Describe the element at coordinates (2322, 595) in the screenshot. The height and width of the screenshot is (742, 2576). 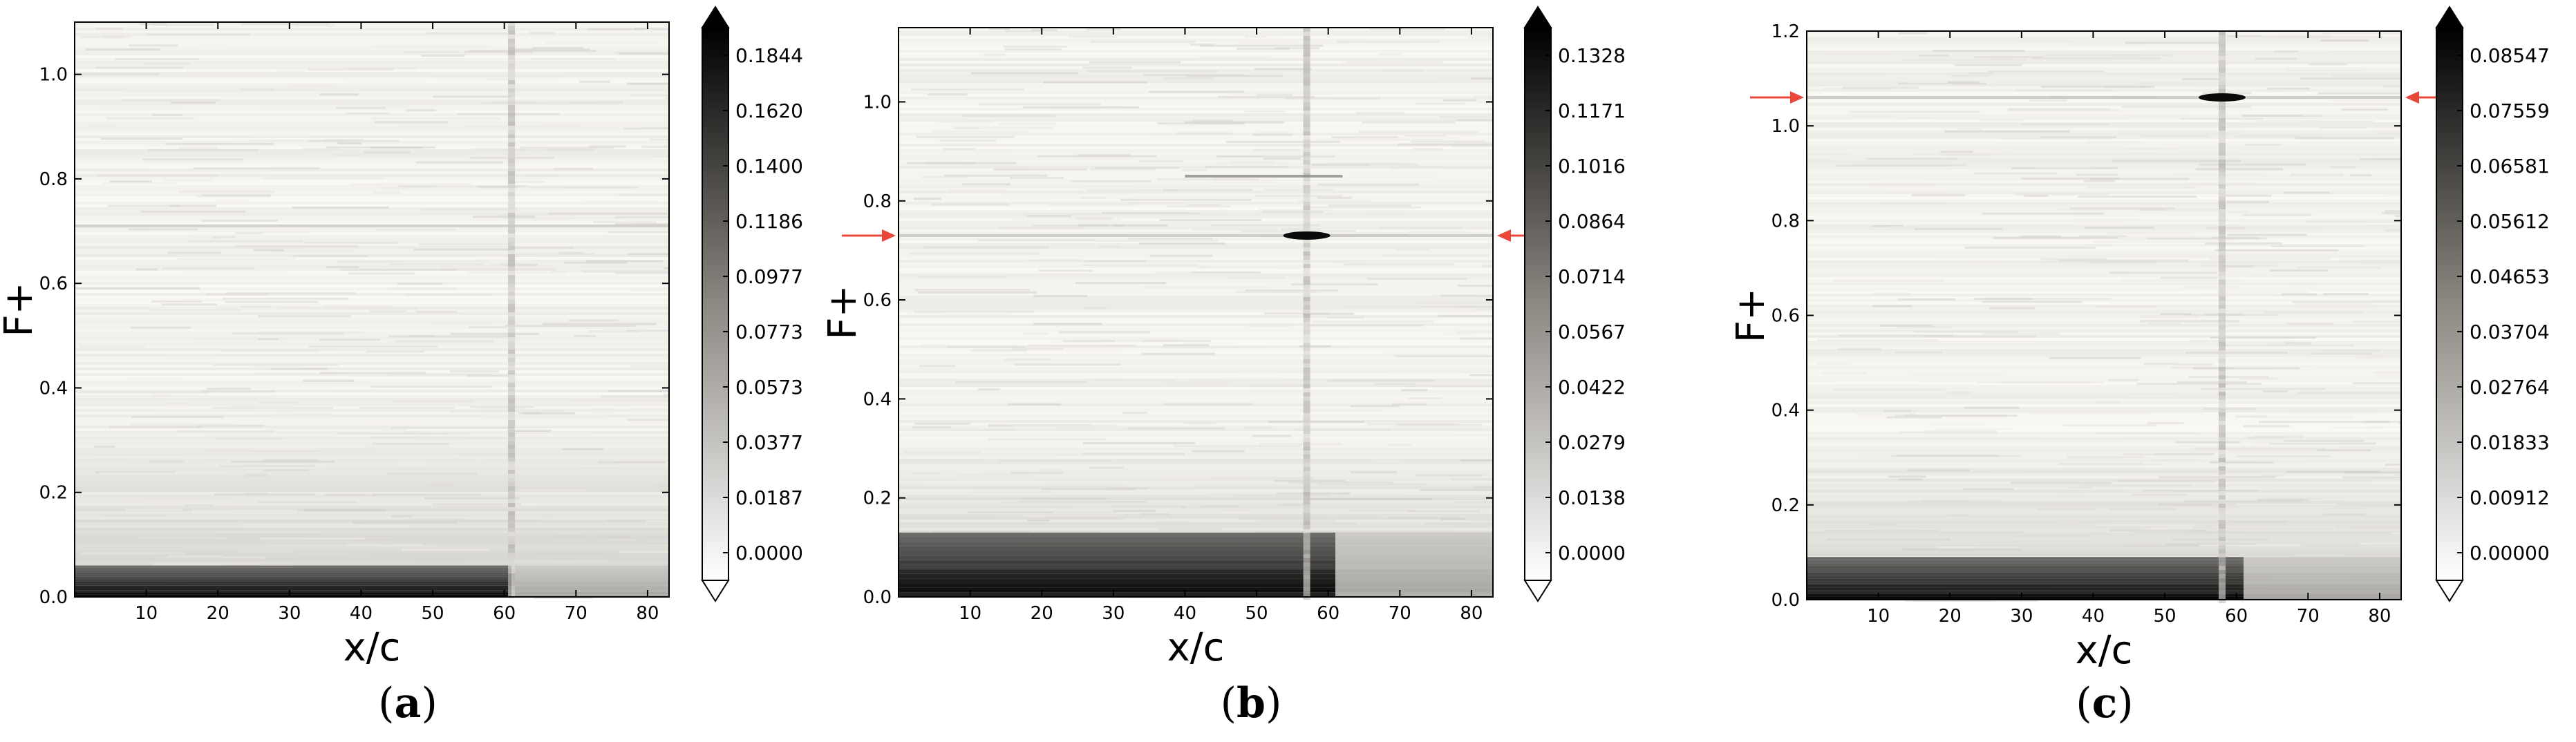
I see `dark-band-row-fade` at that location.